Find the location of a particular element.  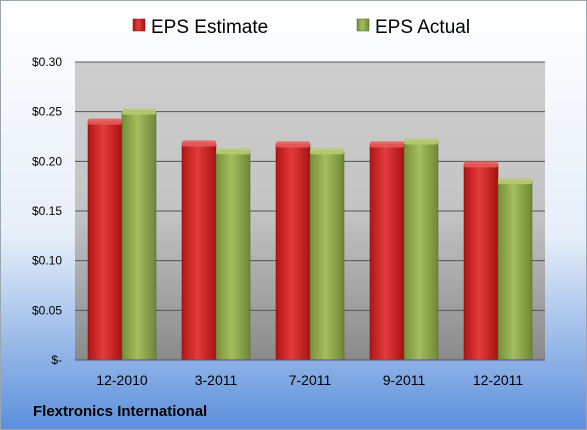

x-tick-label: 9-2011 is located at coordinates (404, 380).